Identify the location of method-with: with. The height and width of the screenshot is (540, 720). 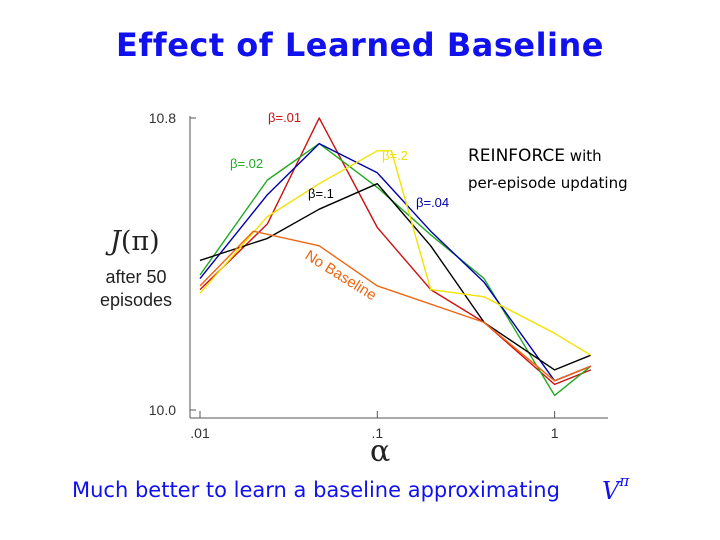
(583, 156).